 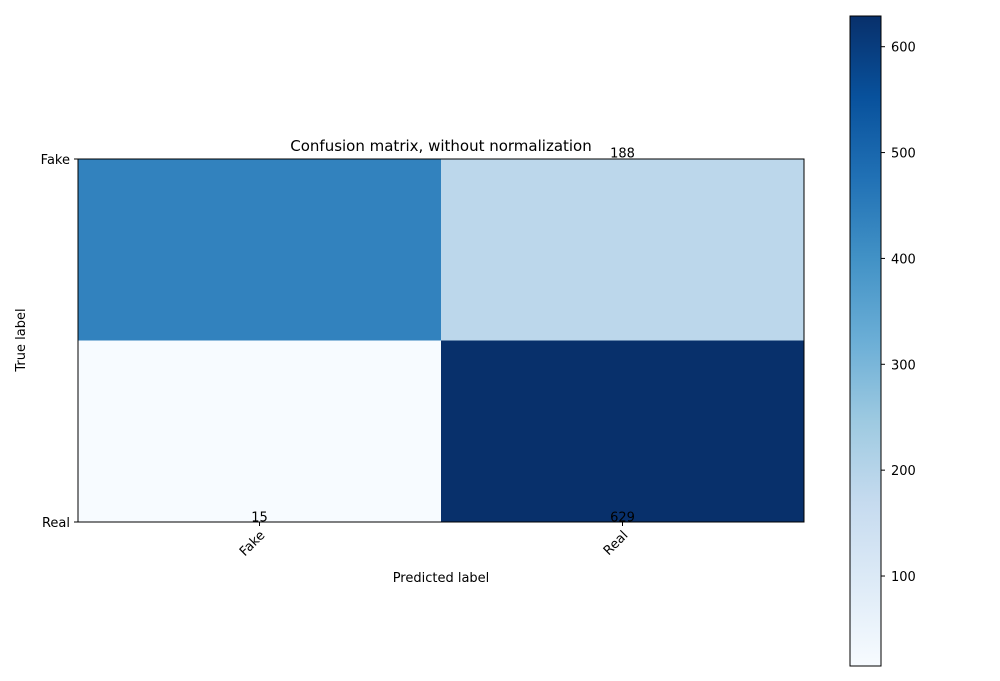 What do you see at coordinates (259, 518) in the screenshot?
I see `cell-value-label: 15` at bounding box center [259, 518].